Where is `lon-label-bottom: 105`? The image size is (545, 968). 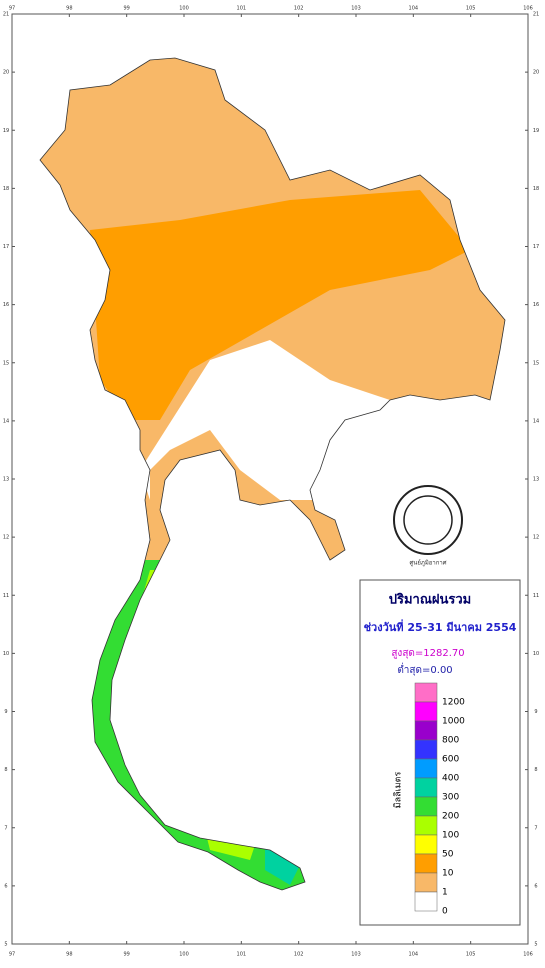 lon-label-bottom: 105 is located at coordinates (471, 955).